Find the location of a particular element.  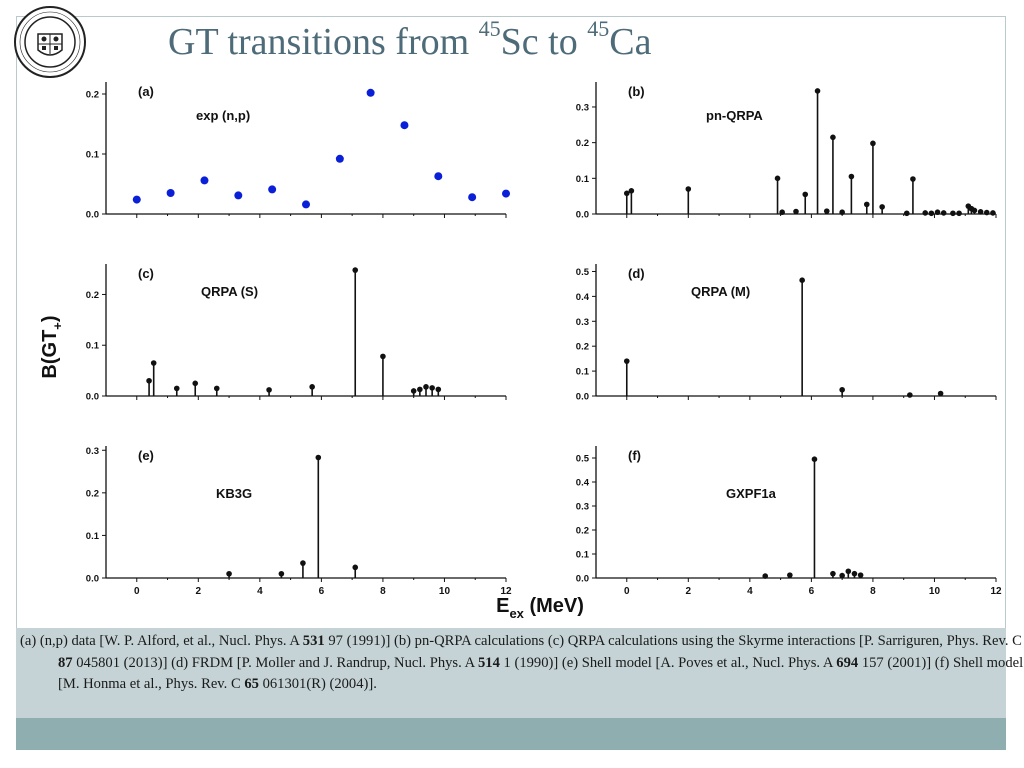

series-label: QRPA (M) is located at coordinates (720, 291).